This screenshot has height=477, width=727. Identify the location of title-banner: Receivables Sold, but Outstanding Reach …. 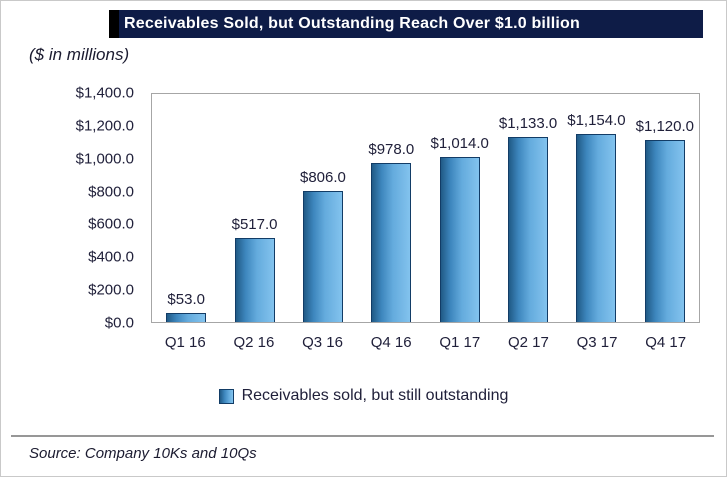
(406, 24).